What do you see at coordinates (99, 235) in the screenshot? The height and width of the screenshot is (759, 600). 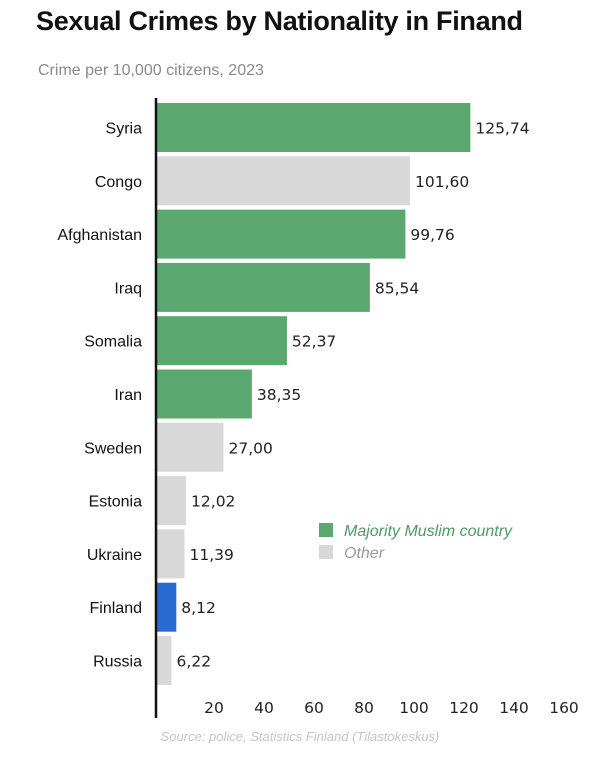 I see `category-label: Afghanistan` at bounding box center [99, 235].